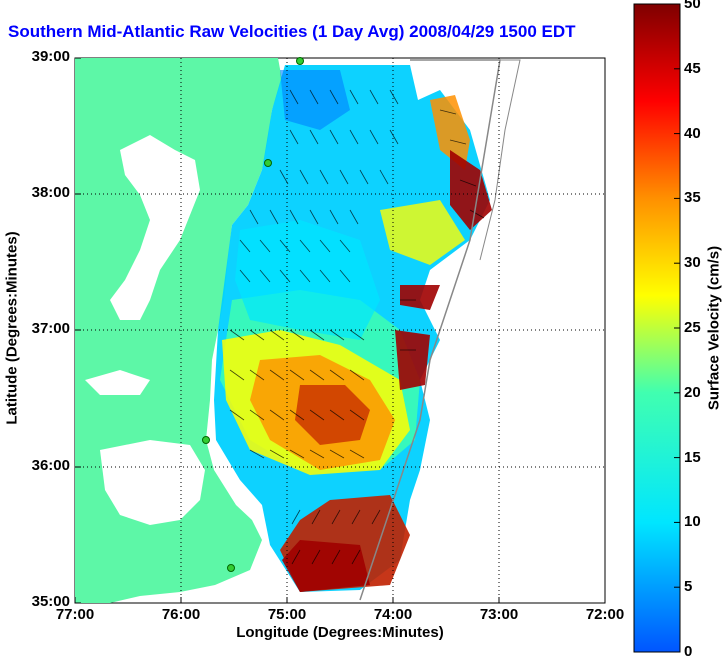  I want to click on xtick-label: 74:00, so click(393, 614).